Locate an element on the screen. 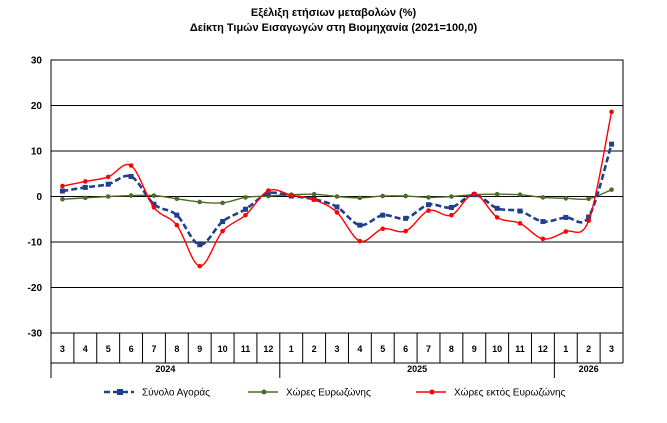 The image size is (667, 423). x-year-label: 2024 is located at coordinates (165, 369).